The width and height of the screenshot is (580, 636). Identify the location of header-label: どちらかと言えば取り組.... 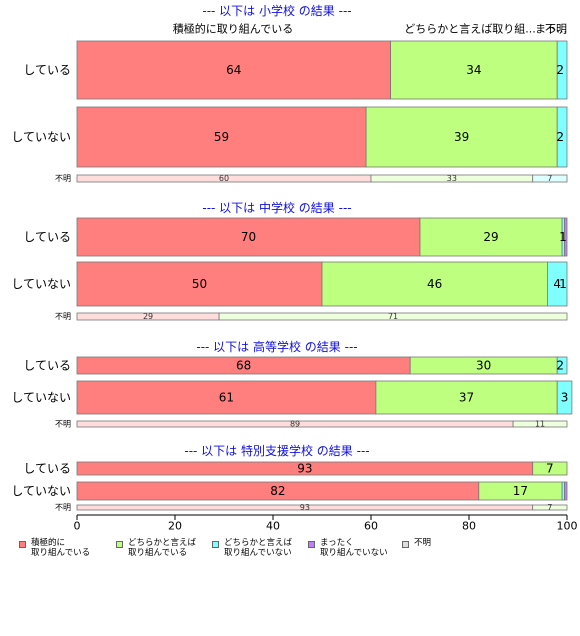
(470, 29).